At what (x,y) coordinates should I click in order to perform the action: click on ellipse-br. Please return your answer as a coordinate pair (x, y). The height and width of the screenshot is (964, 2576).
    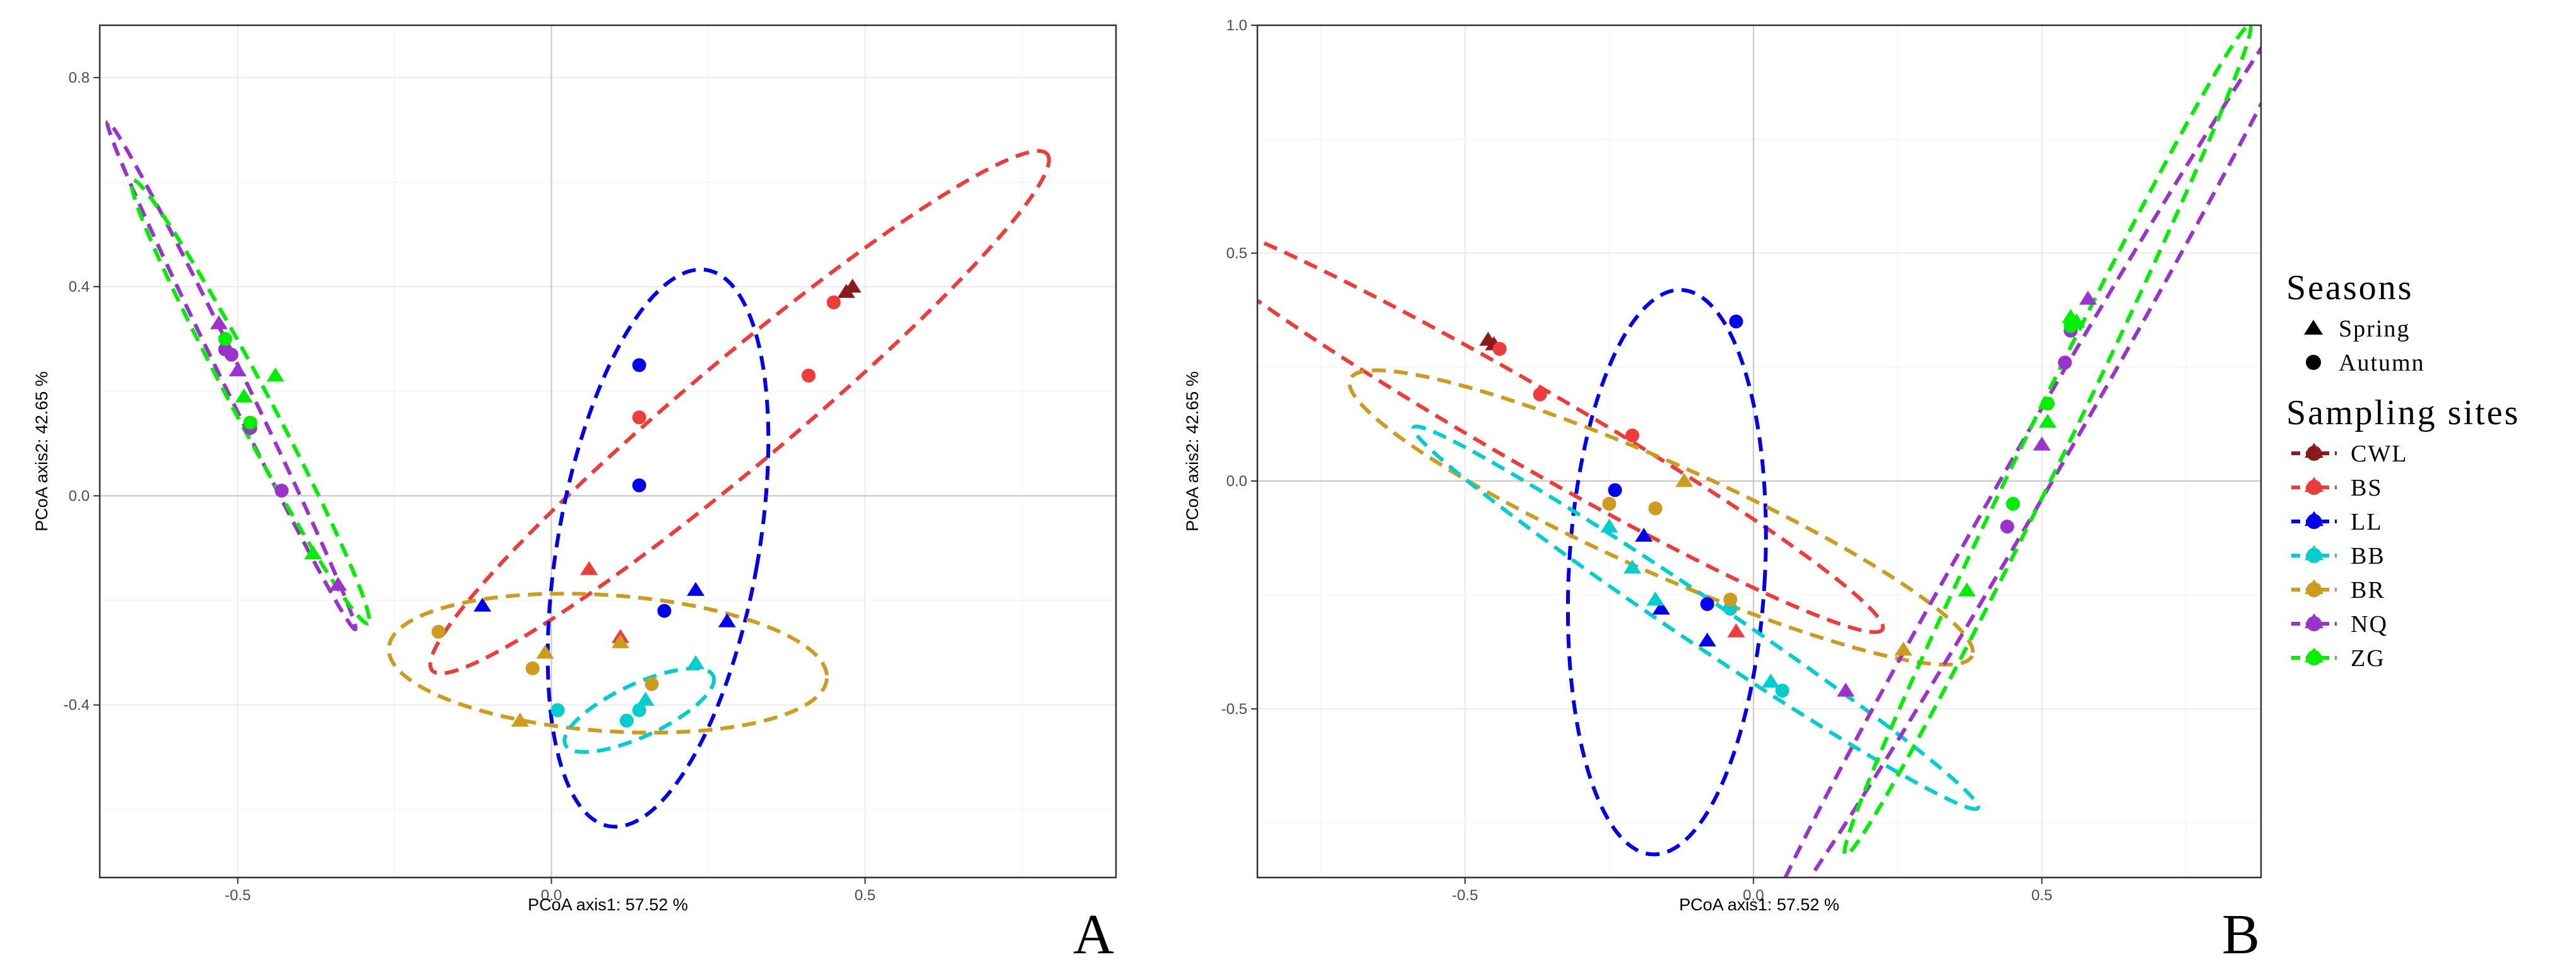
    Looking at the image, I should click on (1661, 517).